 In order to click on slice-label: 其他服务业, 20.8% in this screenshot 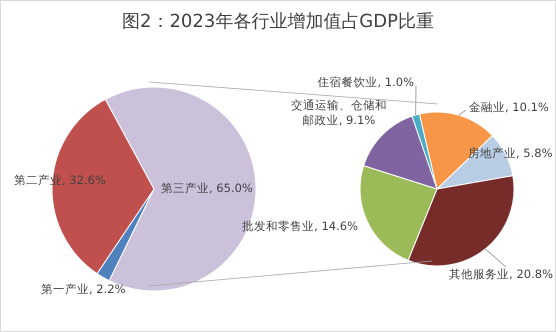, I will do `click(501, 274)`.